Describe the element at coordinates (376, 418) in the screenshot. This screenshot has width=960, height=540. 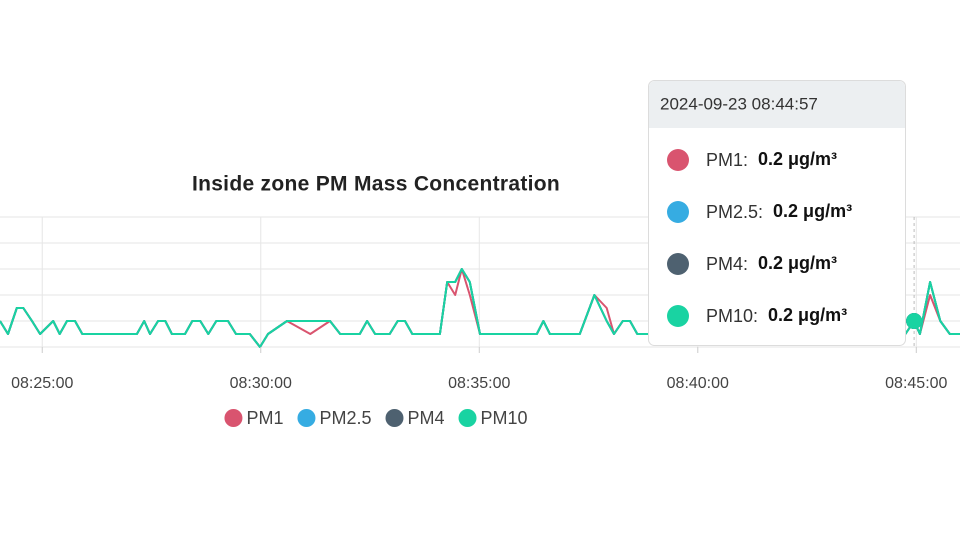
I see `legend: PM1 PM2.5 PM4 PM10` at that location.